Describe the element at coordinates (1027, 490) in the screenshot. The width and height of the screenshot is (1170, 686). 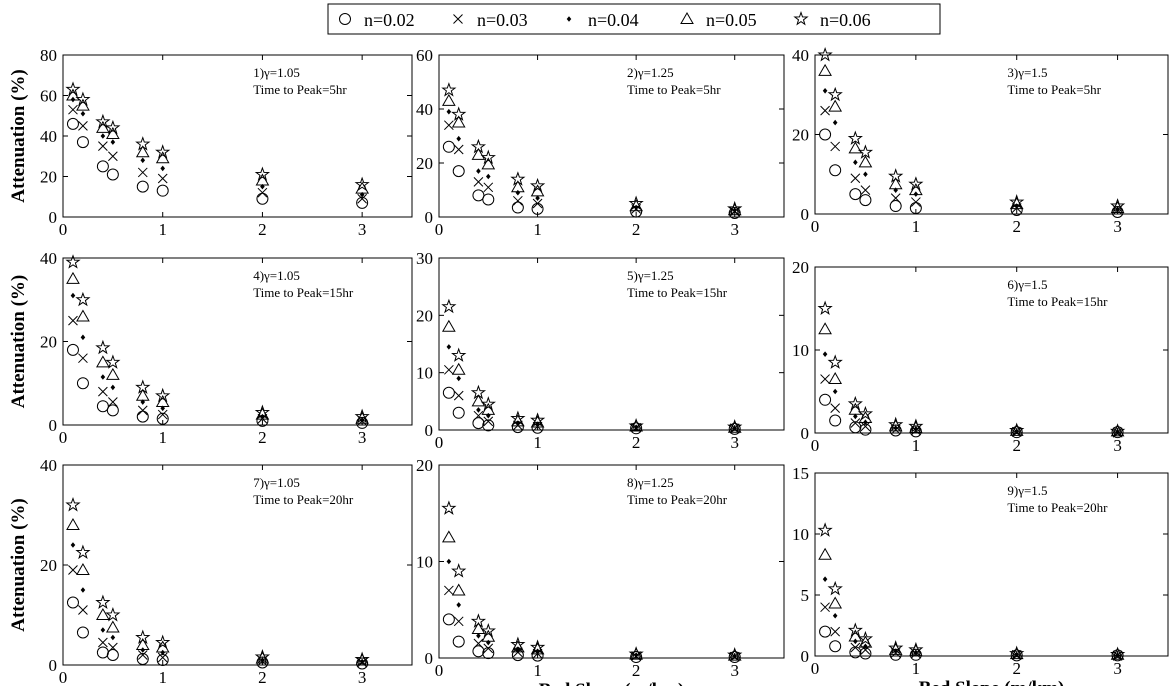
I see `panel-annotation-gamma: 9)γ=1.5` at that location.